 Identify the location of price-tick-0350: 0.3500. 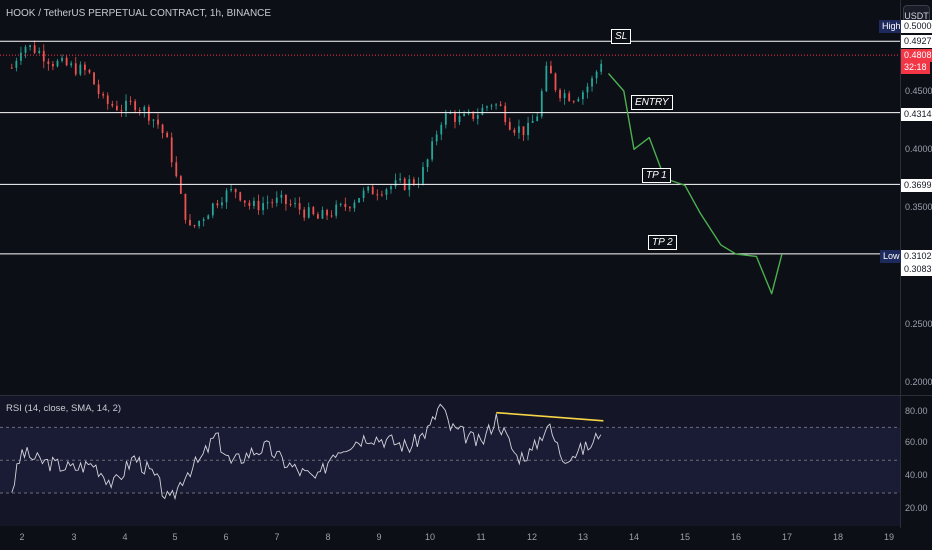
(918, 207).